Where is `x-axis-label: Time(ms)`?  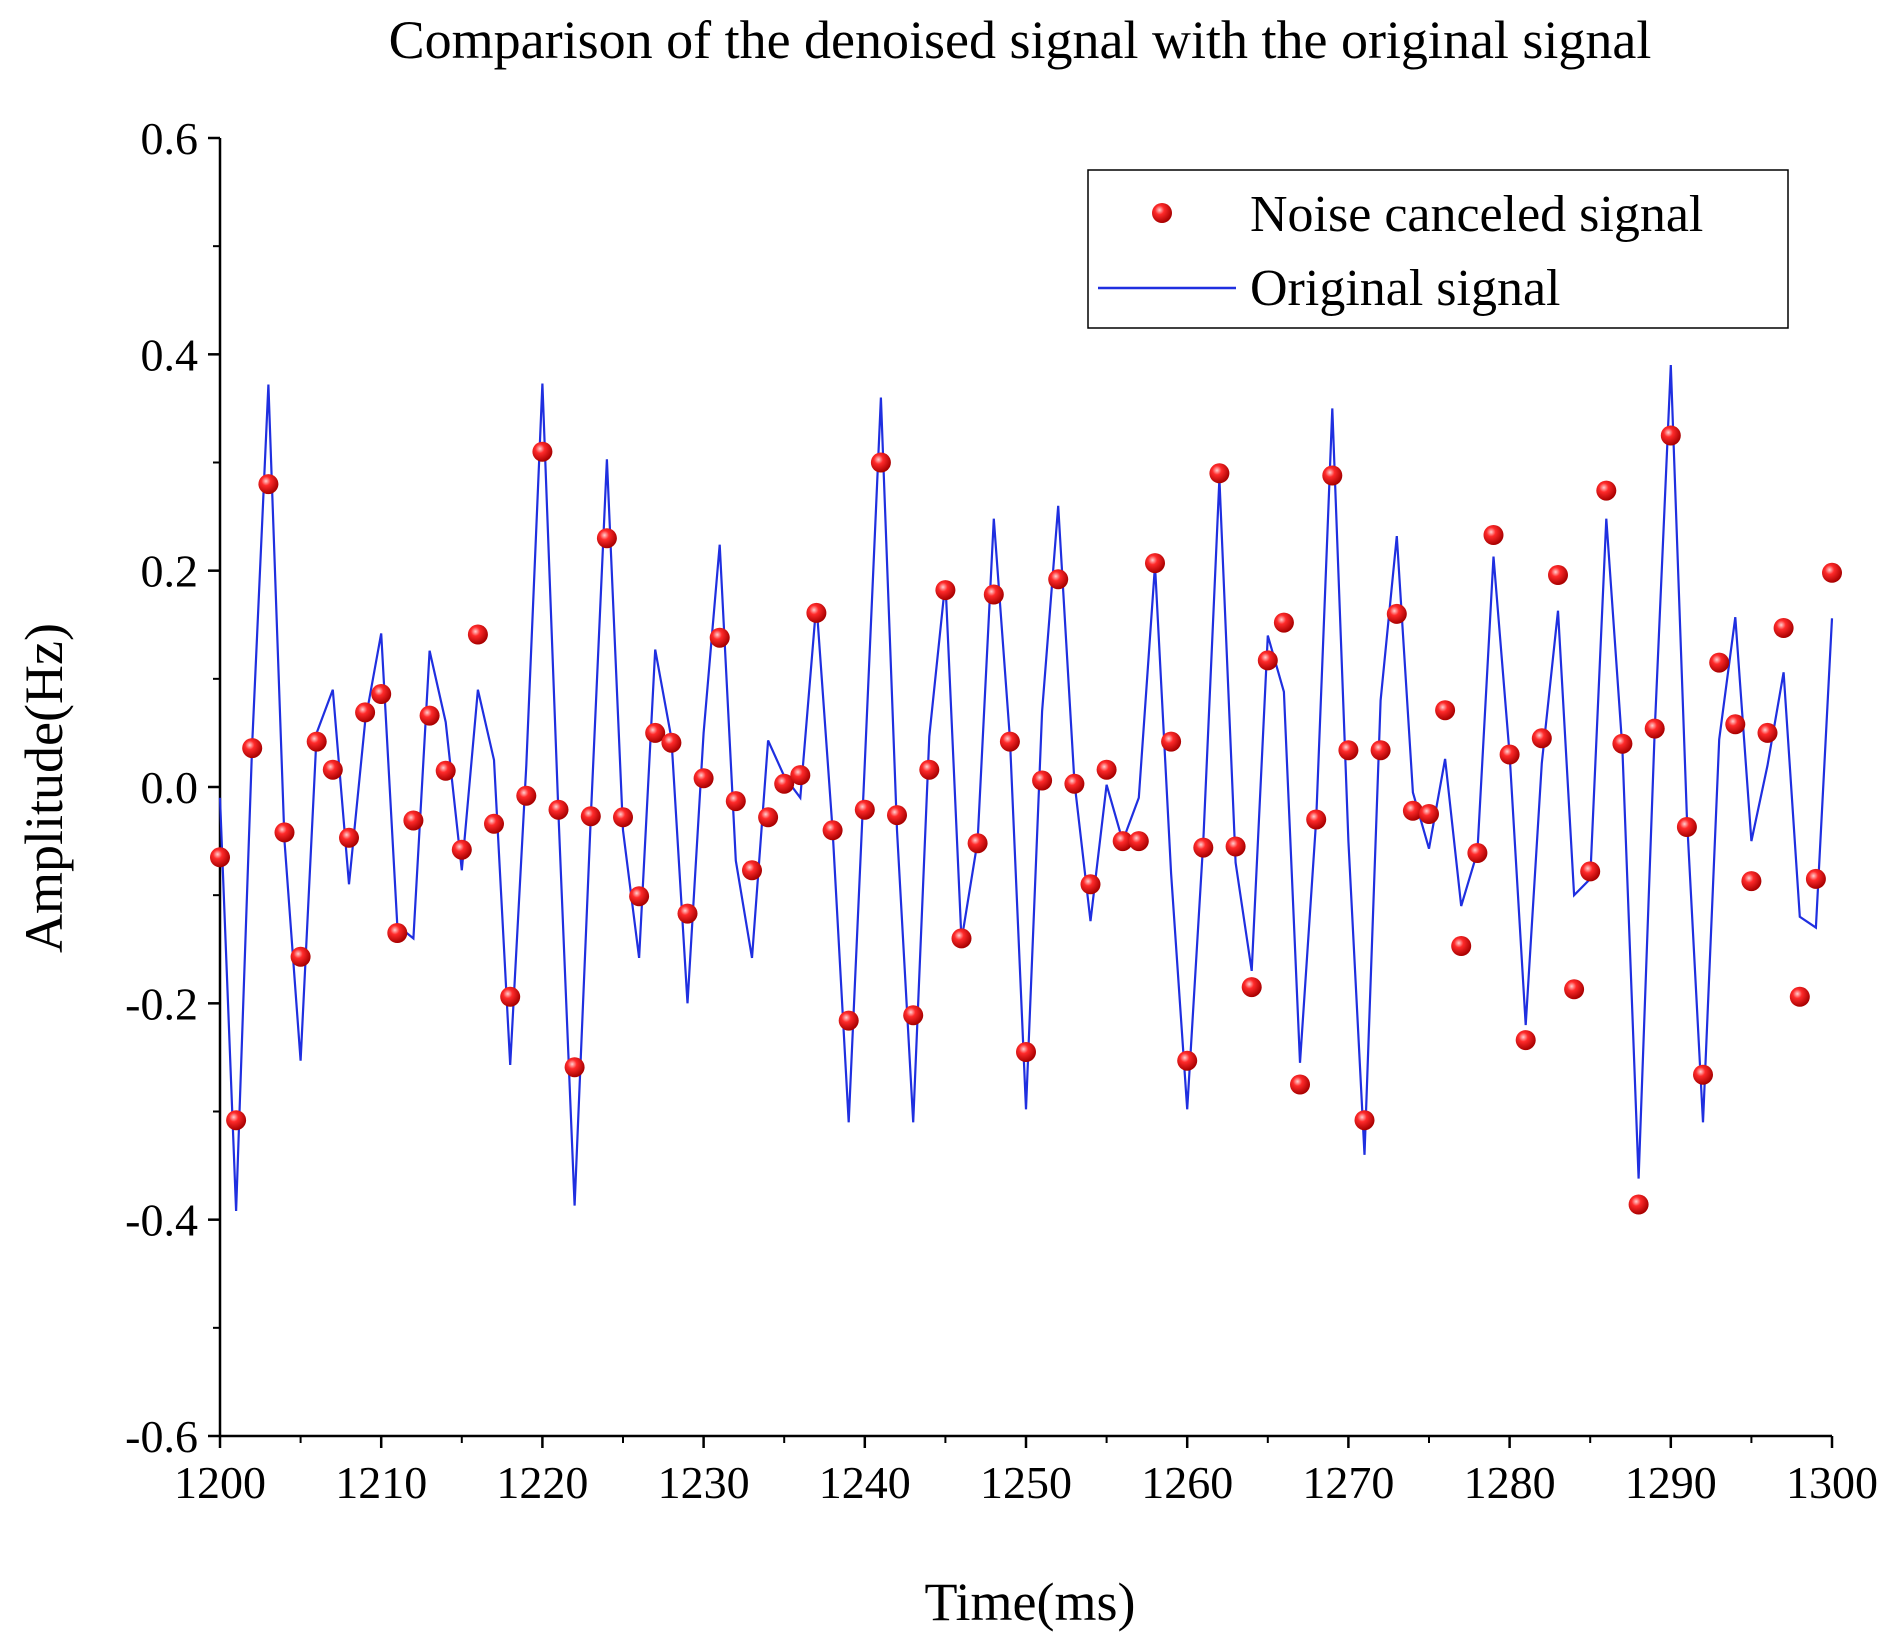 x-axis-label: Time(ms) is located at coordinates (1029, 1602).